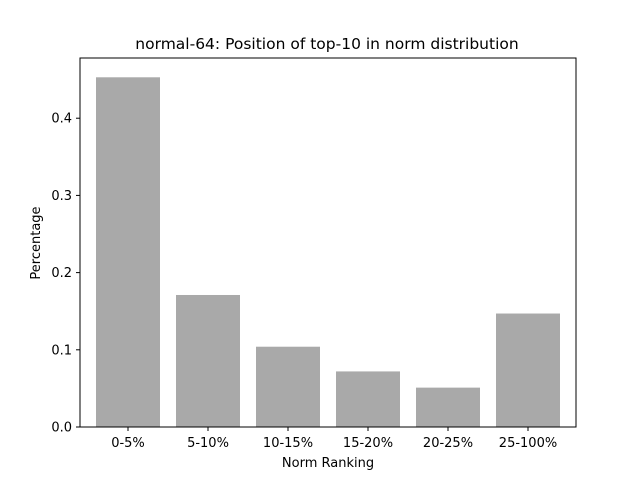 The width and height of the screenshot is (640, 480). Describe the element at coordinates (528, 443) in the screenshot. I see `x-tick-label-5: 25-100%` at that location.